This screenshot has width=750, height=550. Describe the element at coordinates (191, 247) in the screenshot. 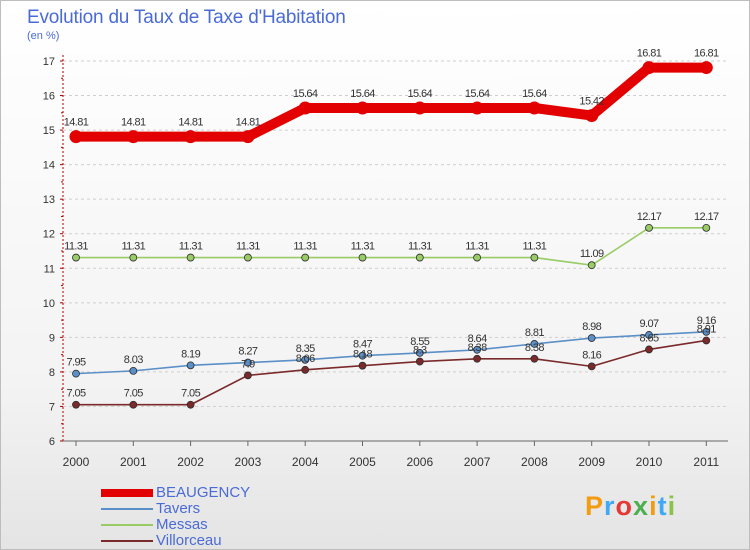

I see `data-label-messas-2002: 11.31` at that location.